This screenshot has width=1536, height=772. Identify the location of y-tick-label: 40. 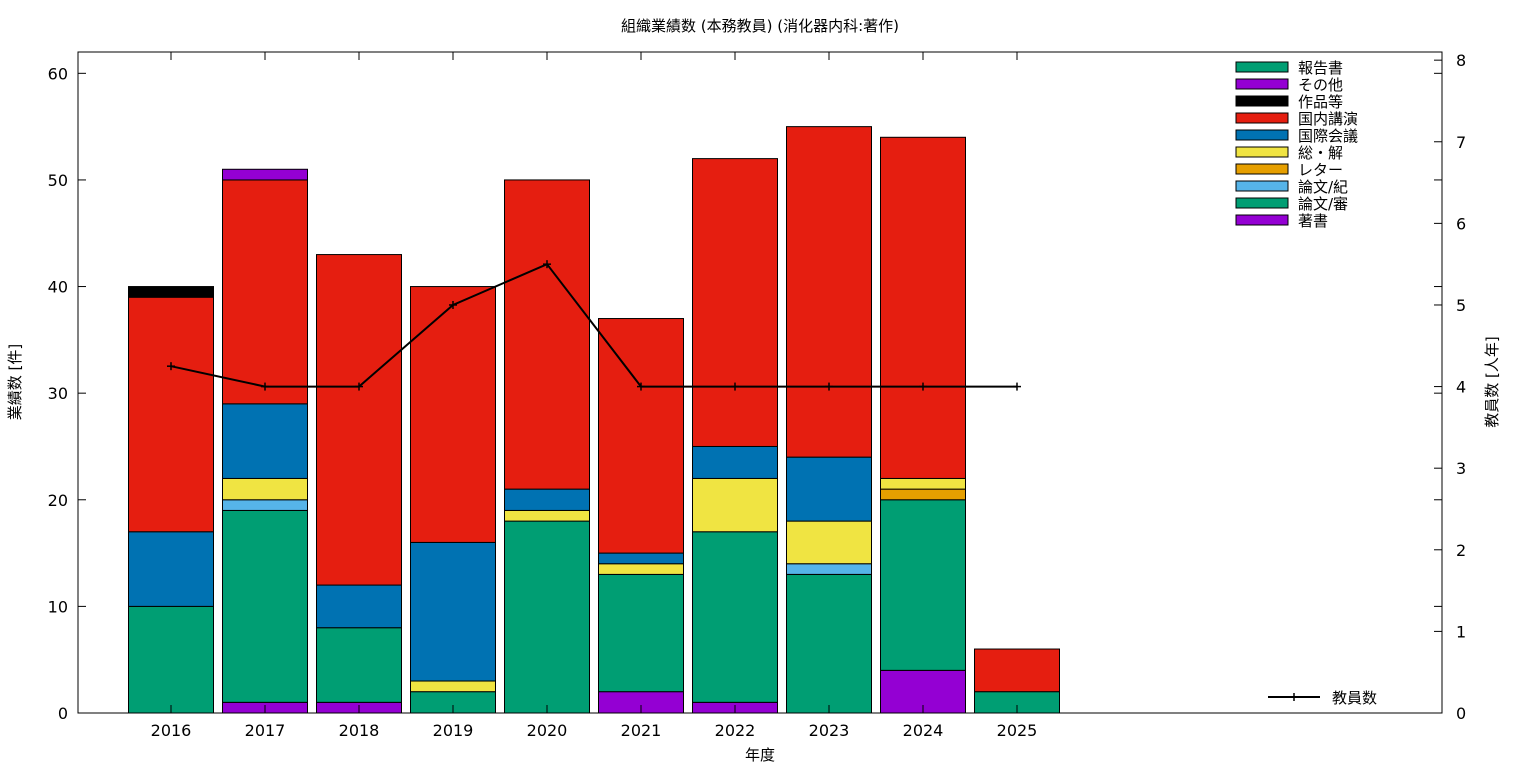
(58, 287).